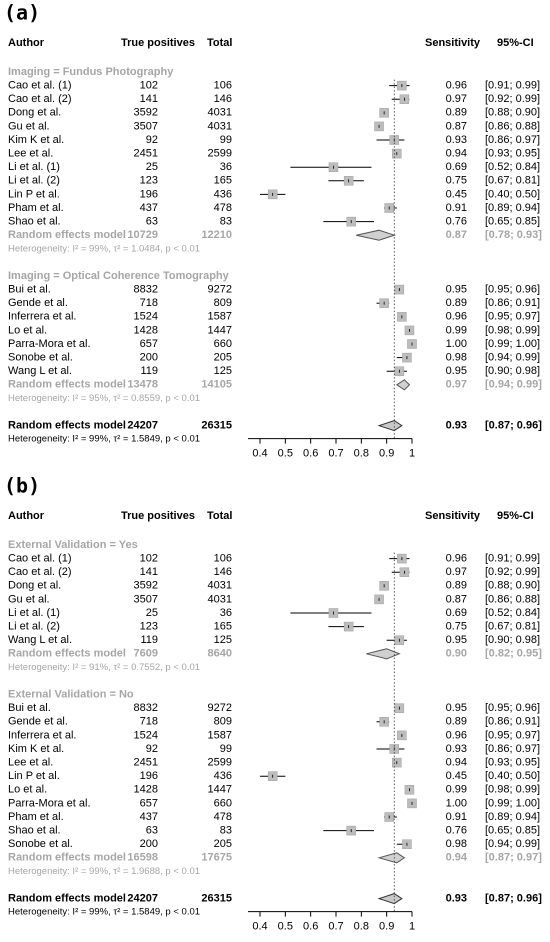 The image size is (550, 942). Describe the element at coordinates (223, 194) in the screenshot. I see `study-total: 436` at that location.